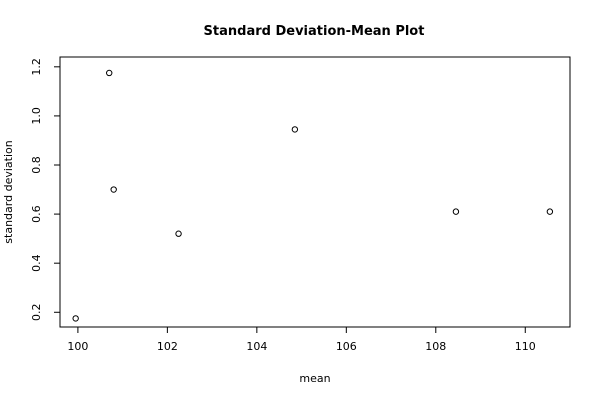 This screenshot has width=599, height=400. I want to click on chart-title: Standard Deviation-Mean Plot, so click(314, 31).